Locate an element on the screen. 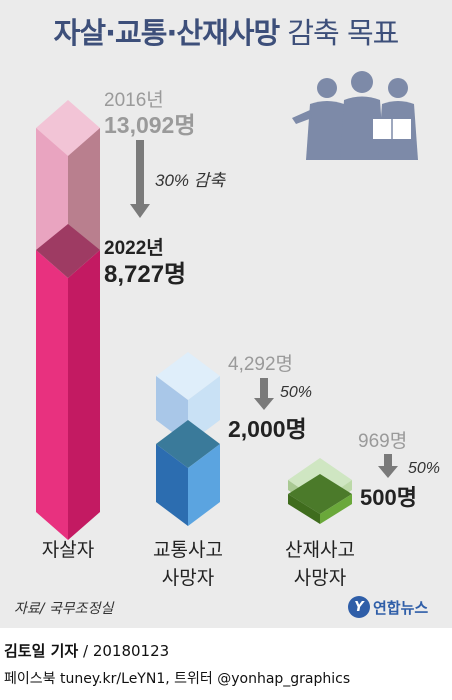 The image size is (452, 700). bar-suicide-2016-top is located at coordinates (68, 128).